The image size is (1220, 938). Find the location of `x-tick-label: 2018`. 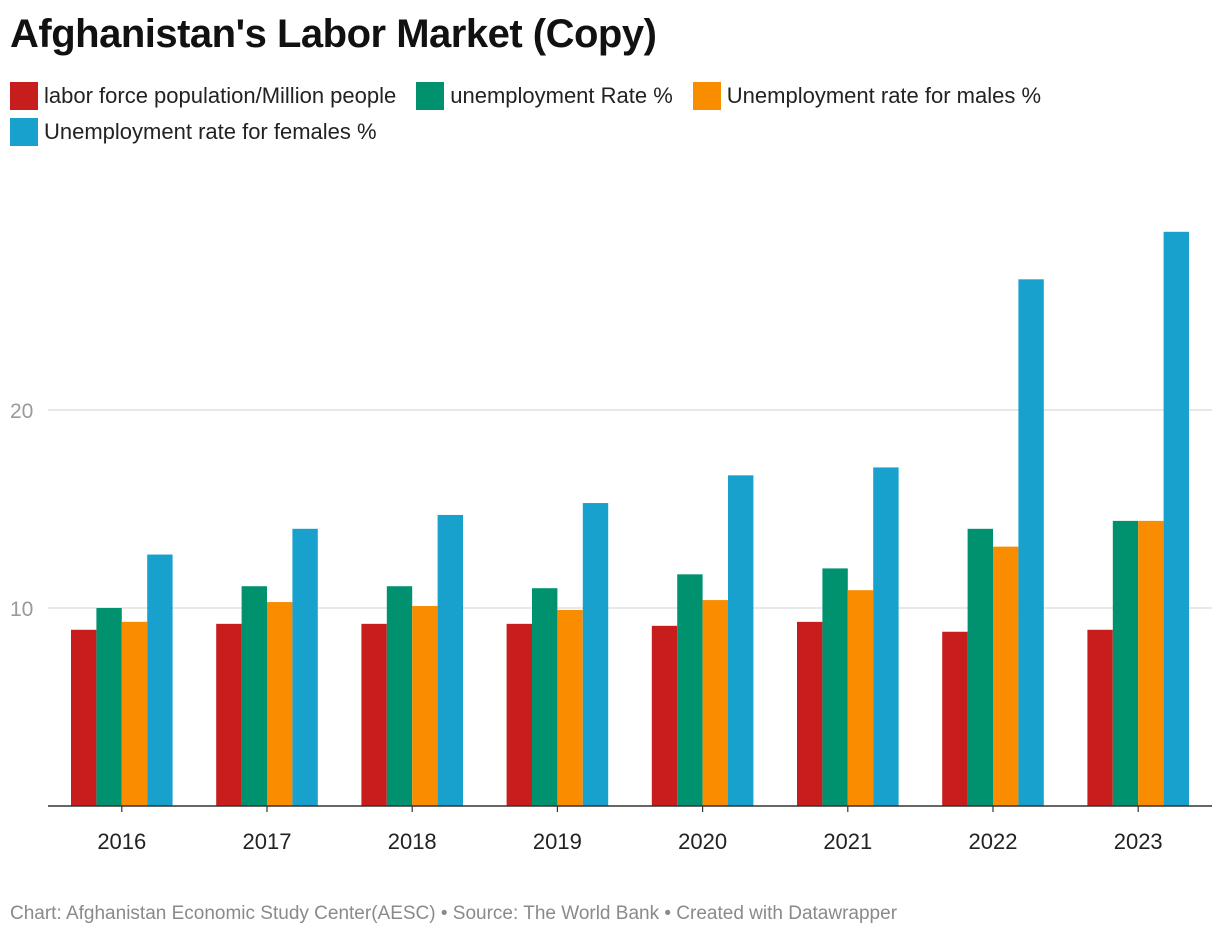

x-tick-label: 2018 is located at coordinates (412, 841).